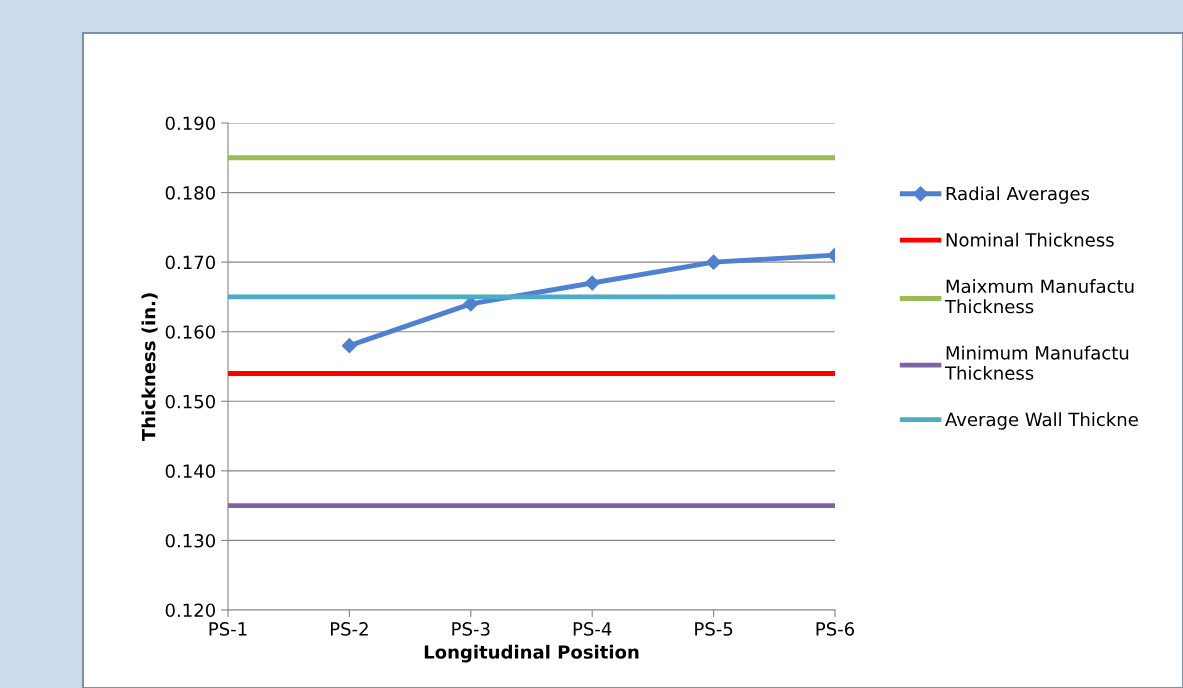 The height and width of the screenshot is (688, 1183). What do you see at coordinates (190, 193) in the screenshot?
I see `y-tick-label: 0.180` at bounding box center [190, 193].